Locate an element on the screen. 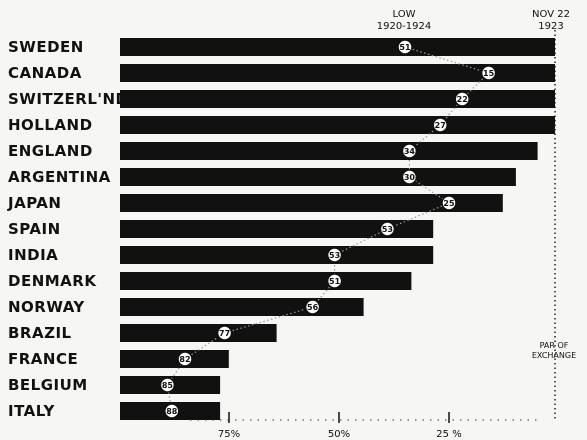  category-label: ITALY is located at coordinates (31, 411).